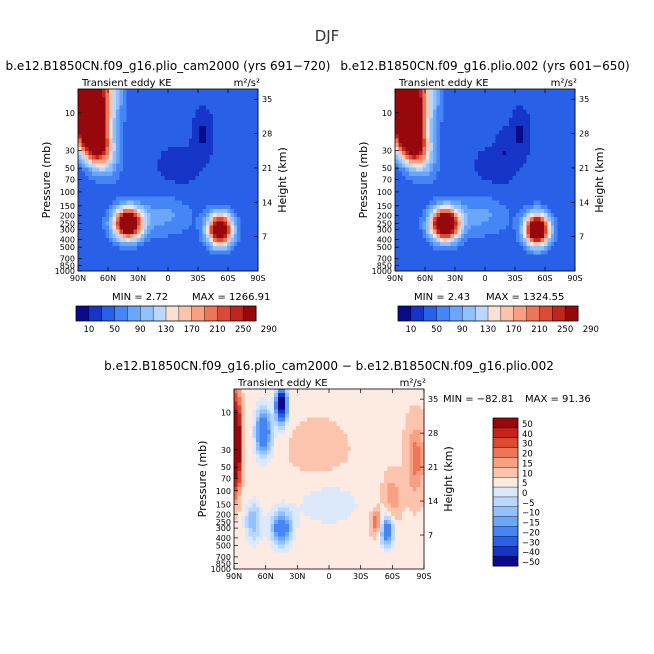 The height and width of the screenshot is (654, 654). I want to click on panel-max: MAX = 1266.91, so click(231, 297).